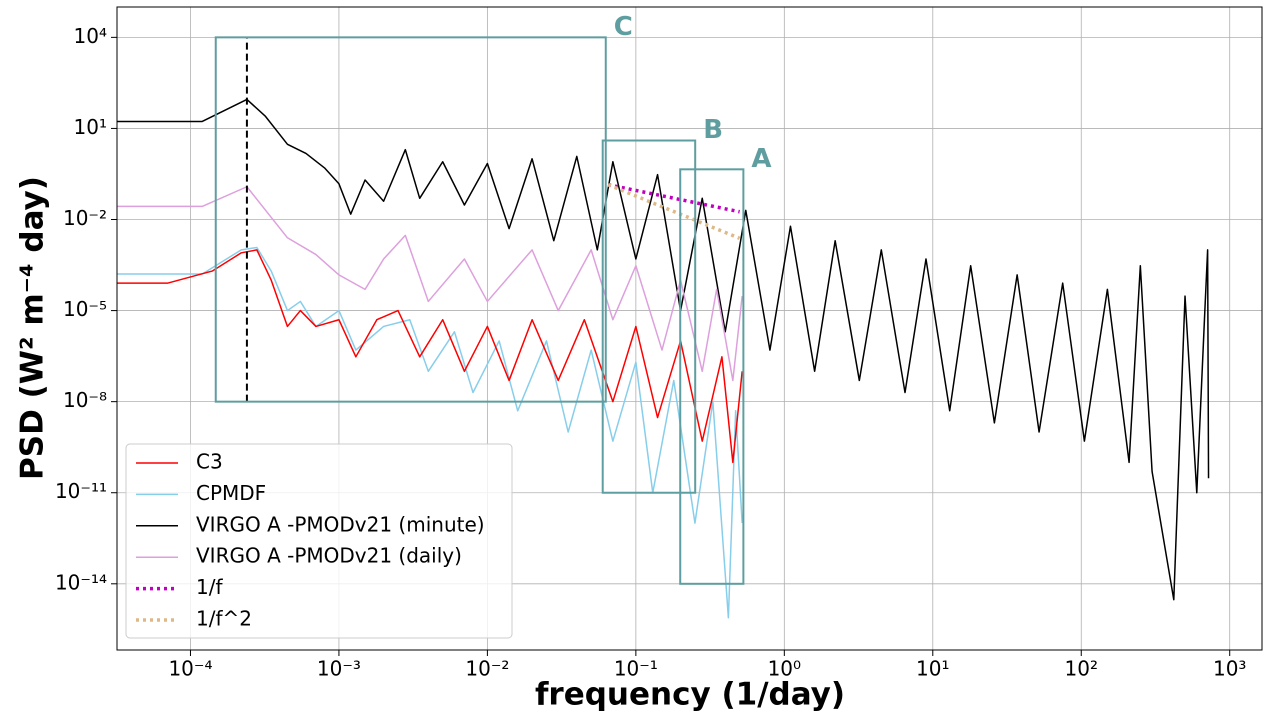  Describe the element at coordinates (90, 127) in the screenshot. I see `y-tick-label: 10¹` at that location.